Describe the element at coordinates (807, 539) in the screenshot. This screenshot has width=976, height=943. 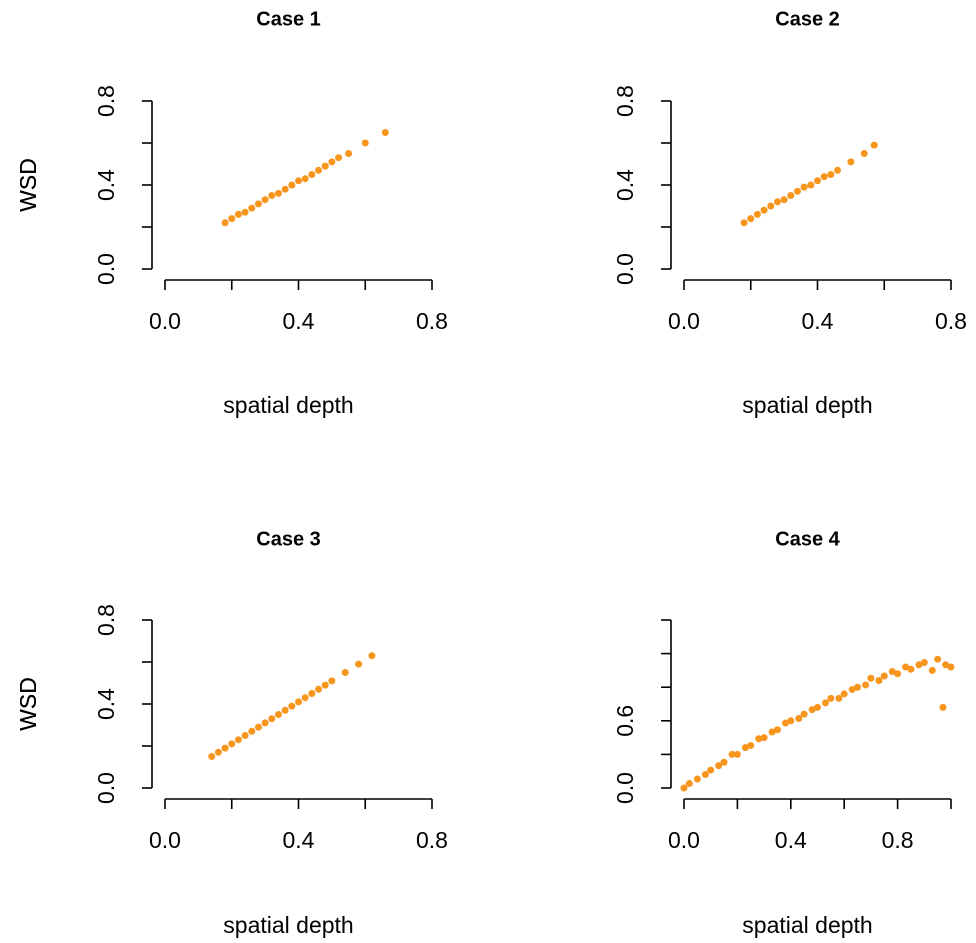
I see `chart-title: Case 4` at that location.